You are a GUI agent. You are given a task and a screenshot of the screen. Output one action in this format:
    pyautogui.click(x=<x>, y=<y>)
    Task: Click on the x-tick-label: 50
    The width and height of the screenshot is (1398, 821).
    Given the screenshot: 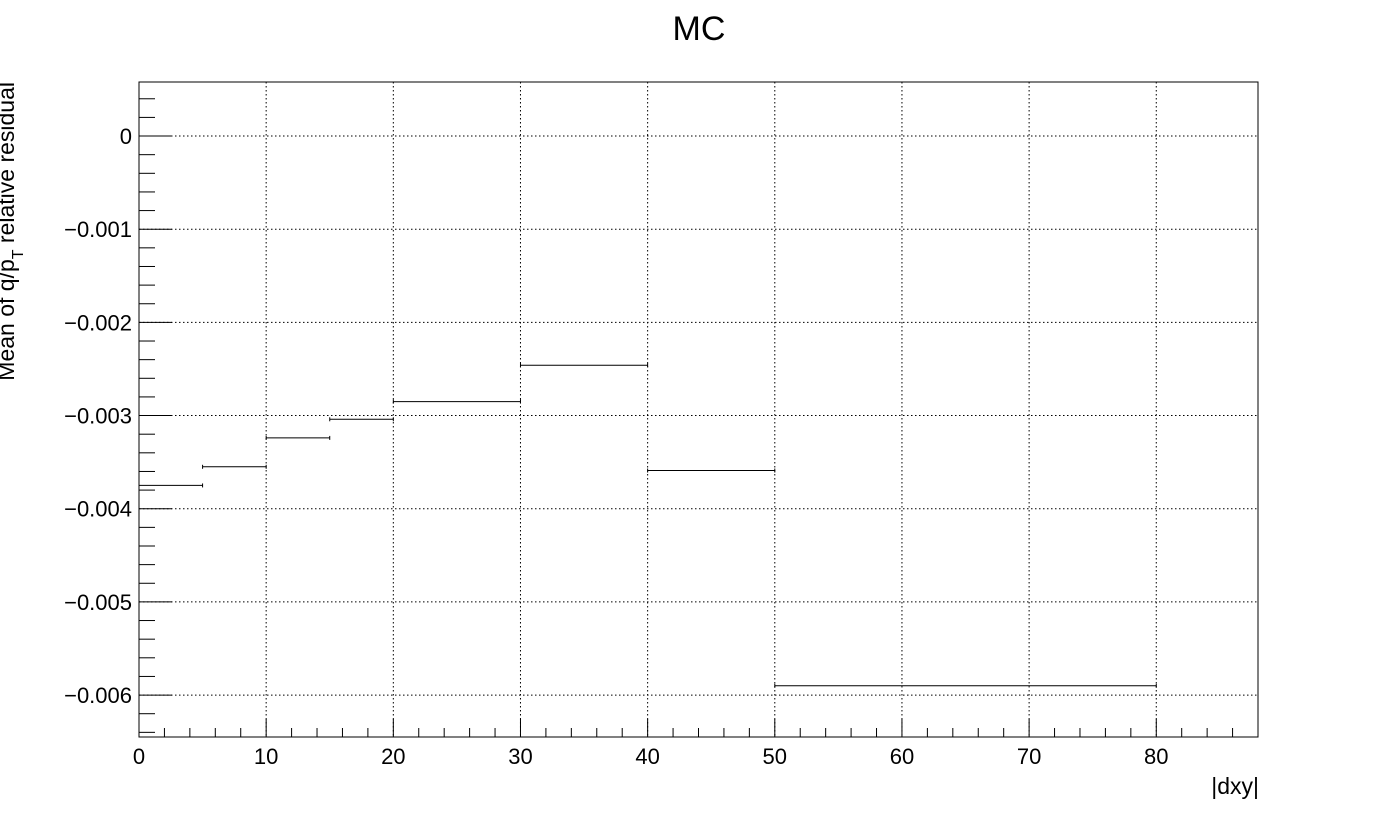 What is the action you would take?
    pyautogui.click(x=775, y=756)
    